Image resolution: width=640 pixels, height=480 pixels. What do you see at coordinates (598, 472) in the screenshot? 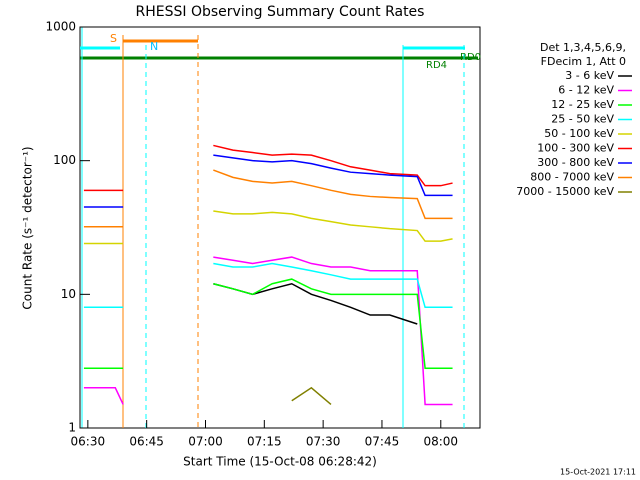
I see `footer: 15-Oct-2021 17:11` at bounding box center [598, 472].